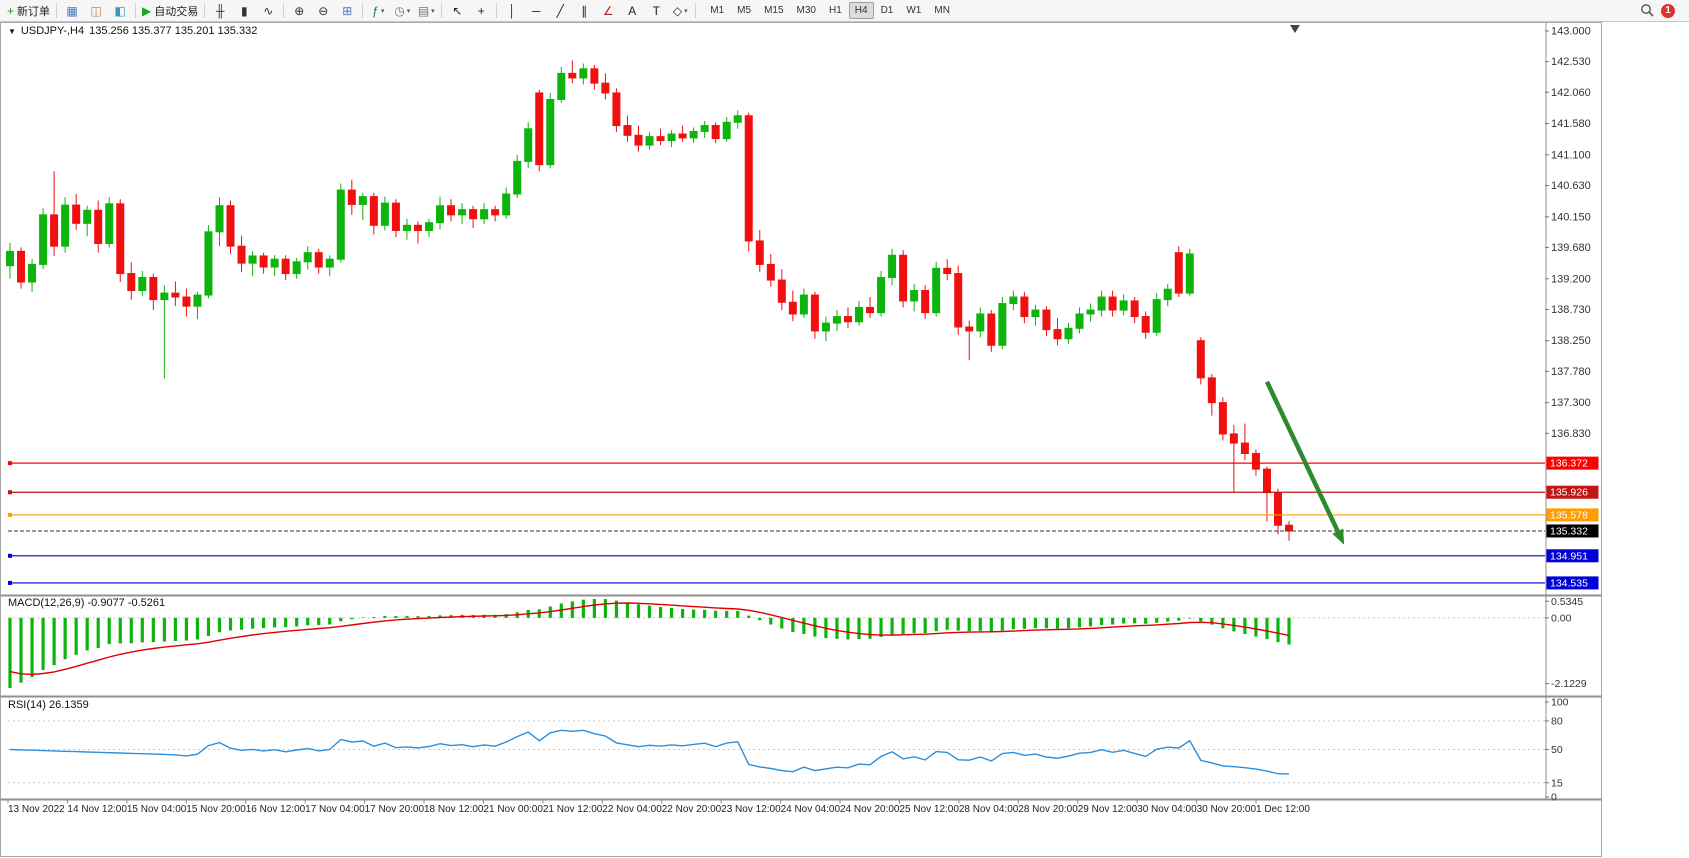 This screenshot has width=1689, height=858. I want to click on shapes-icon: ◇ ▾, so click(680, 11).